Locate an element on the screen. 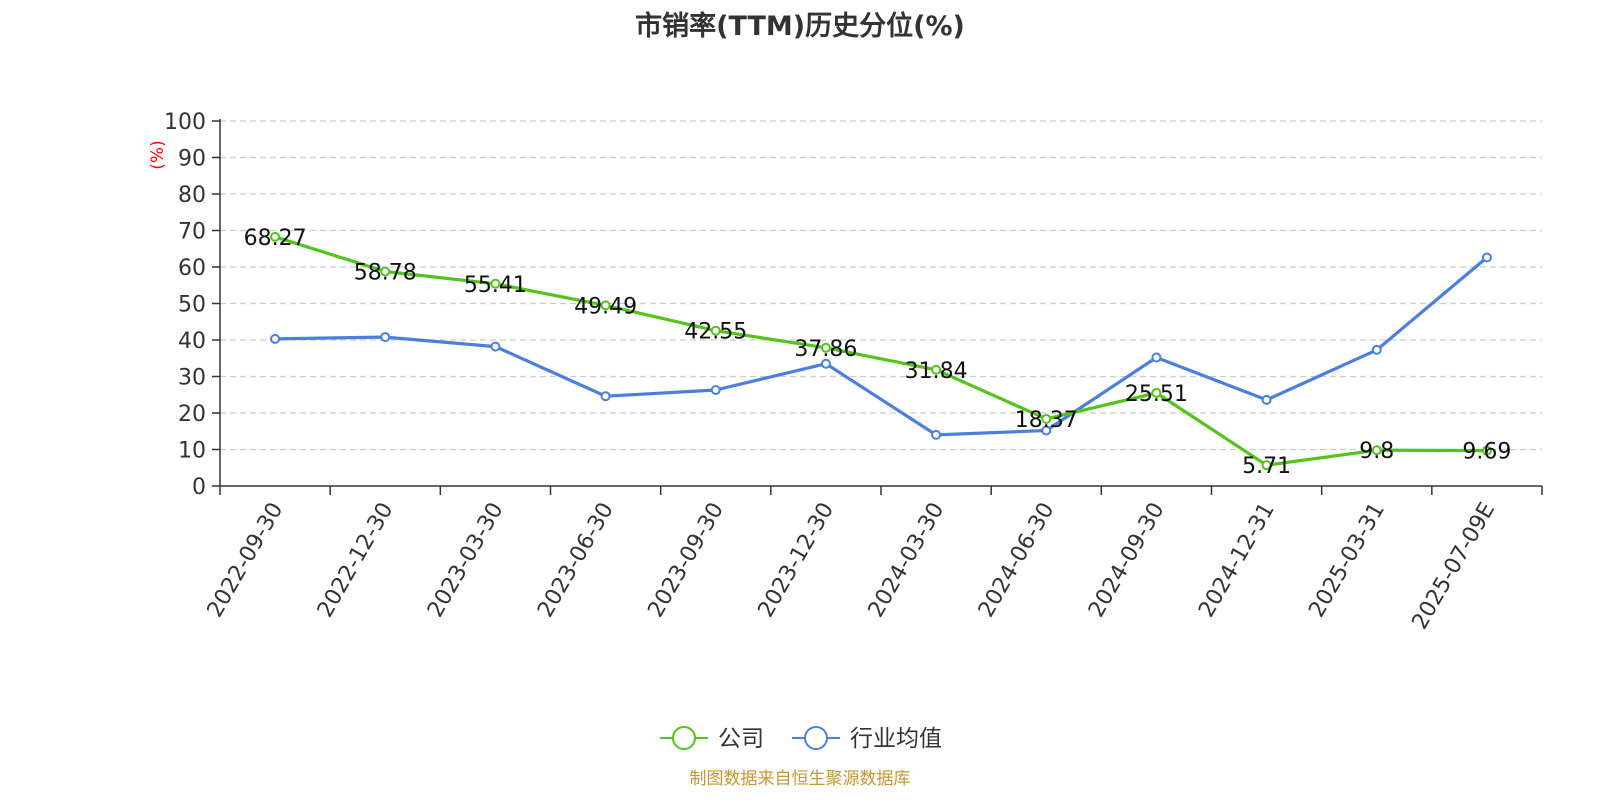  data-label: 9.69 is located at coordinates (1486, 452).